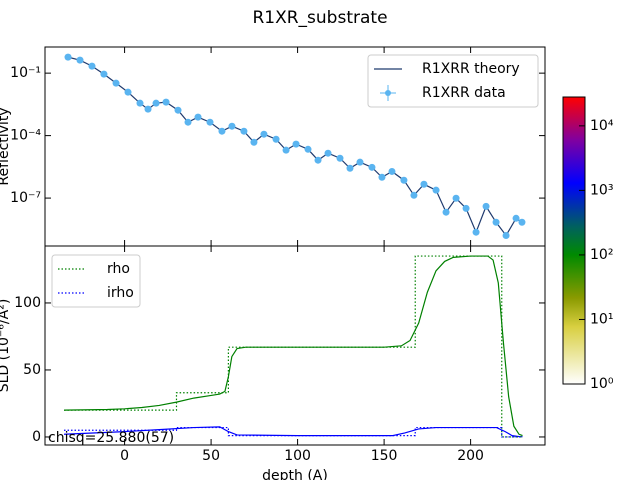  I want to click on colorbar, so click(574, 240).